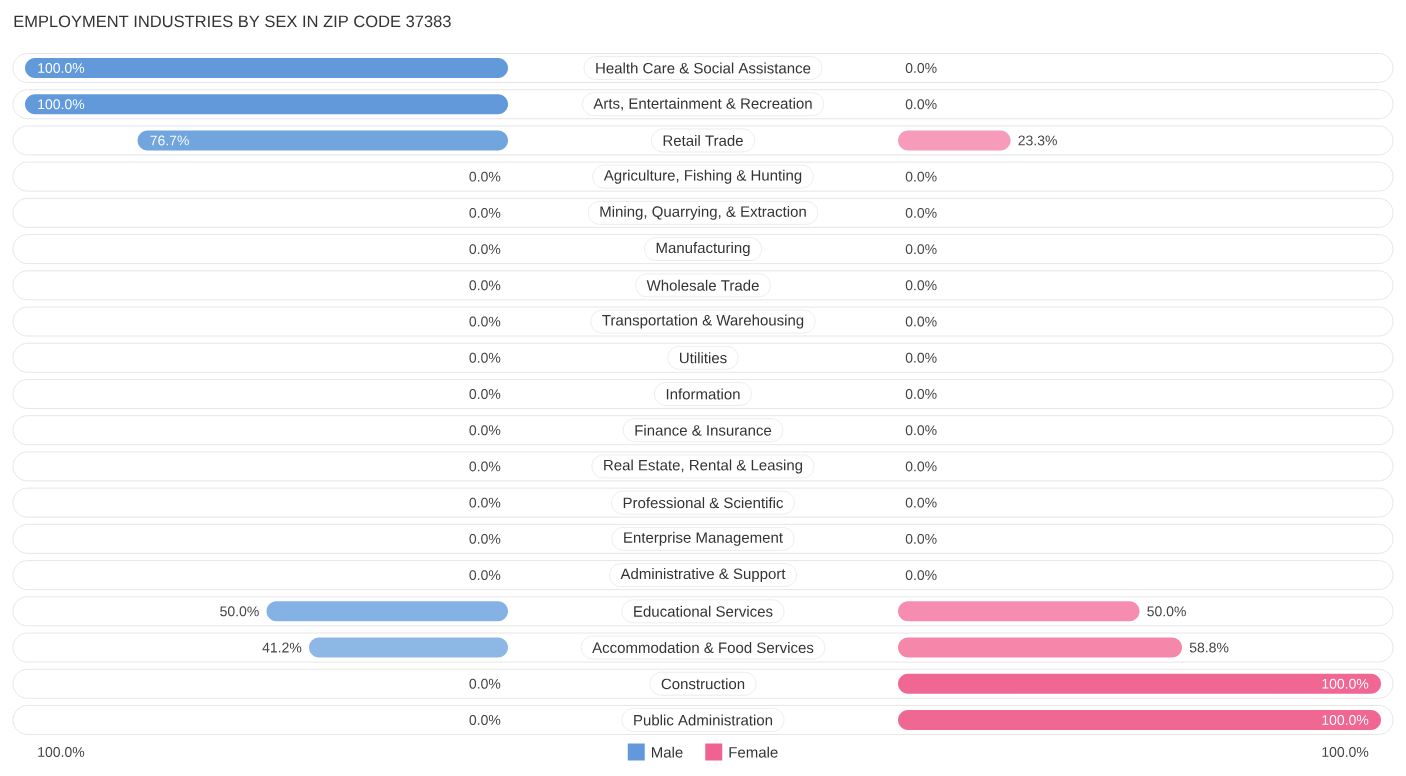 This screenshot has height=776, width=1406. I want to click on y-tick-label: Retail Trade, so click(703, 140).